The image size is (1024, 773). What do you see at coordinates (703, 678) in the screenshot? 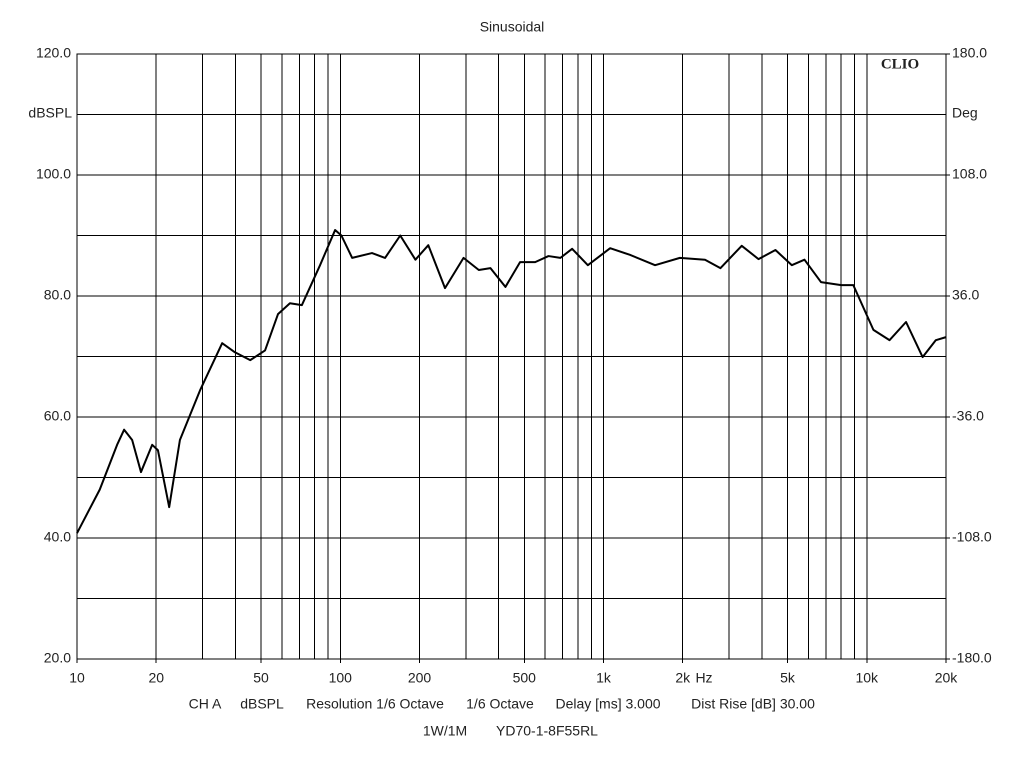
I see `x-unit-label: Hz` at bounding box center [703, 678].